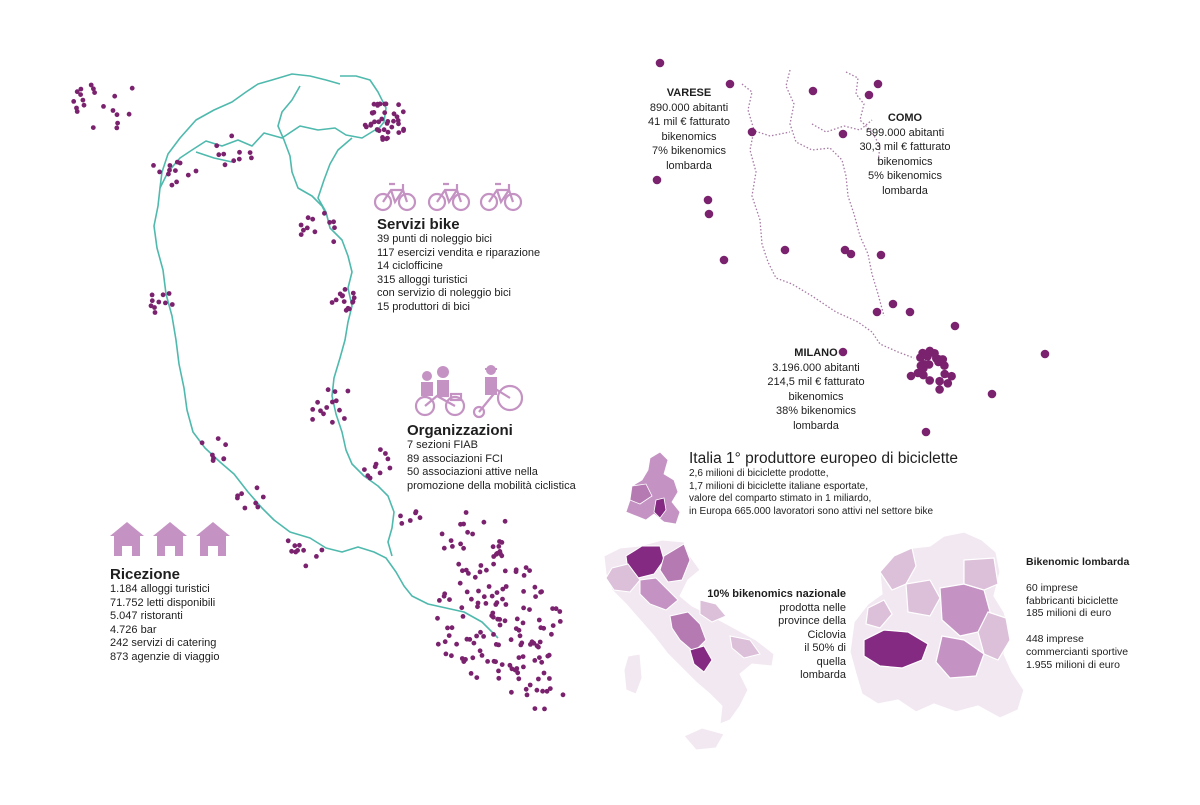 The height and width of the screenshot is (805, 1200). I want to click on italy-map, so click(689, 645).